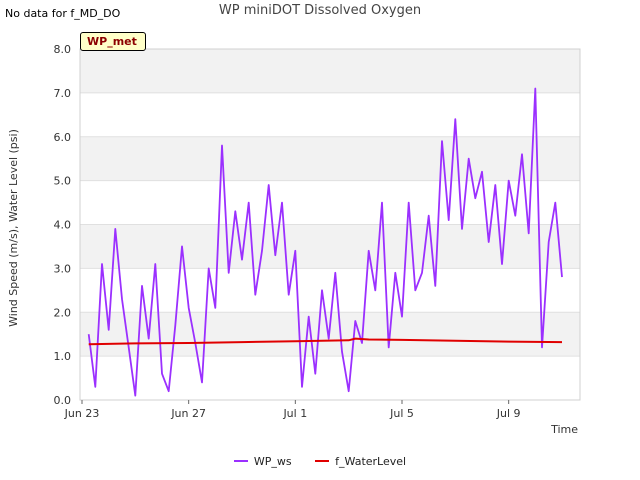 The height and width of the screenshot is (480, 640). Describe the element at coordinates (63, 400) in the screenshot. I see `y-tick-label: 0.0` at that location.